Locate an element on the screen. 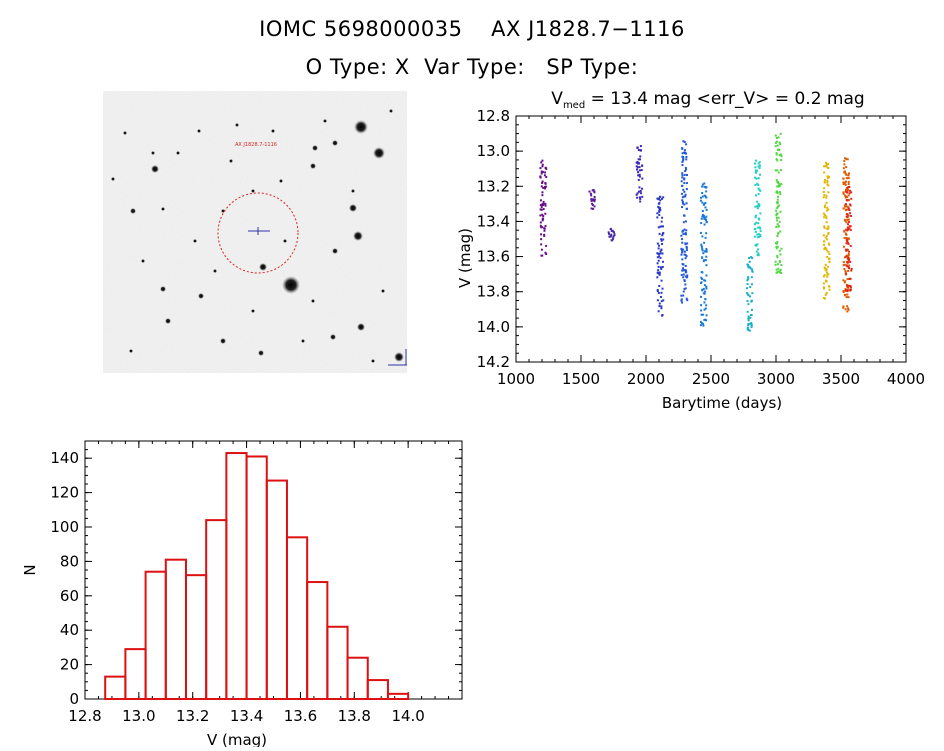 This screenshot has height=751, width=944. light-curve-title: Vmed = 13.4 mag <err_V> = 0.2 mag is located at coordinates (707, 100).